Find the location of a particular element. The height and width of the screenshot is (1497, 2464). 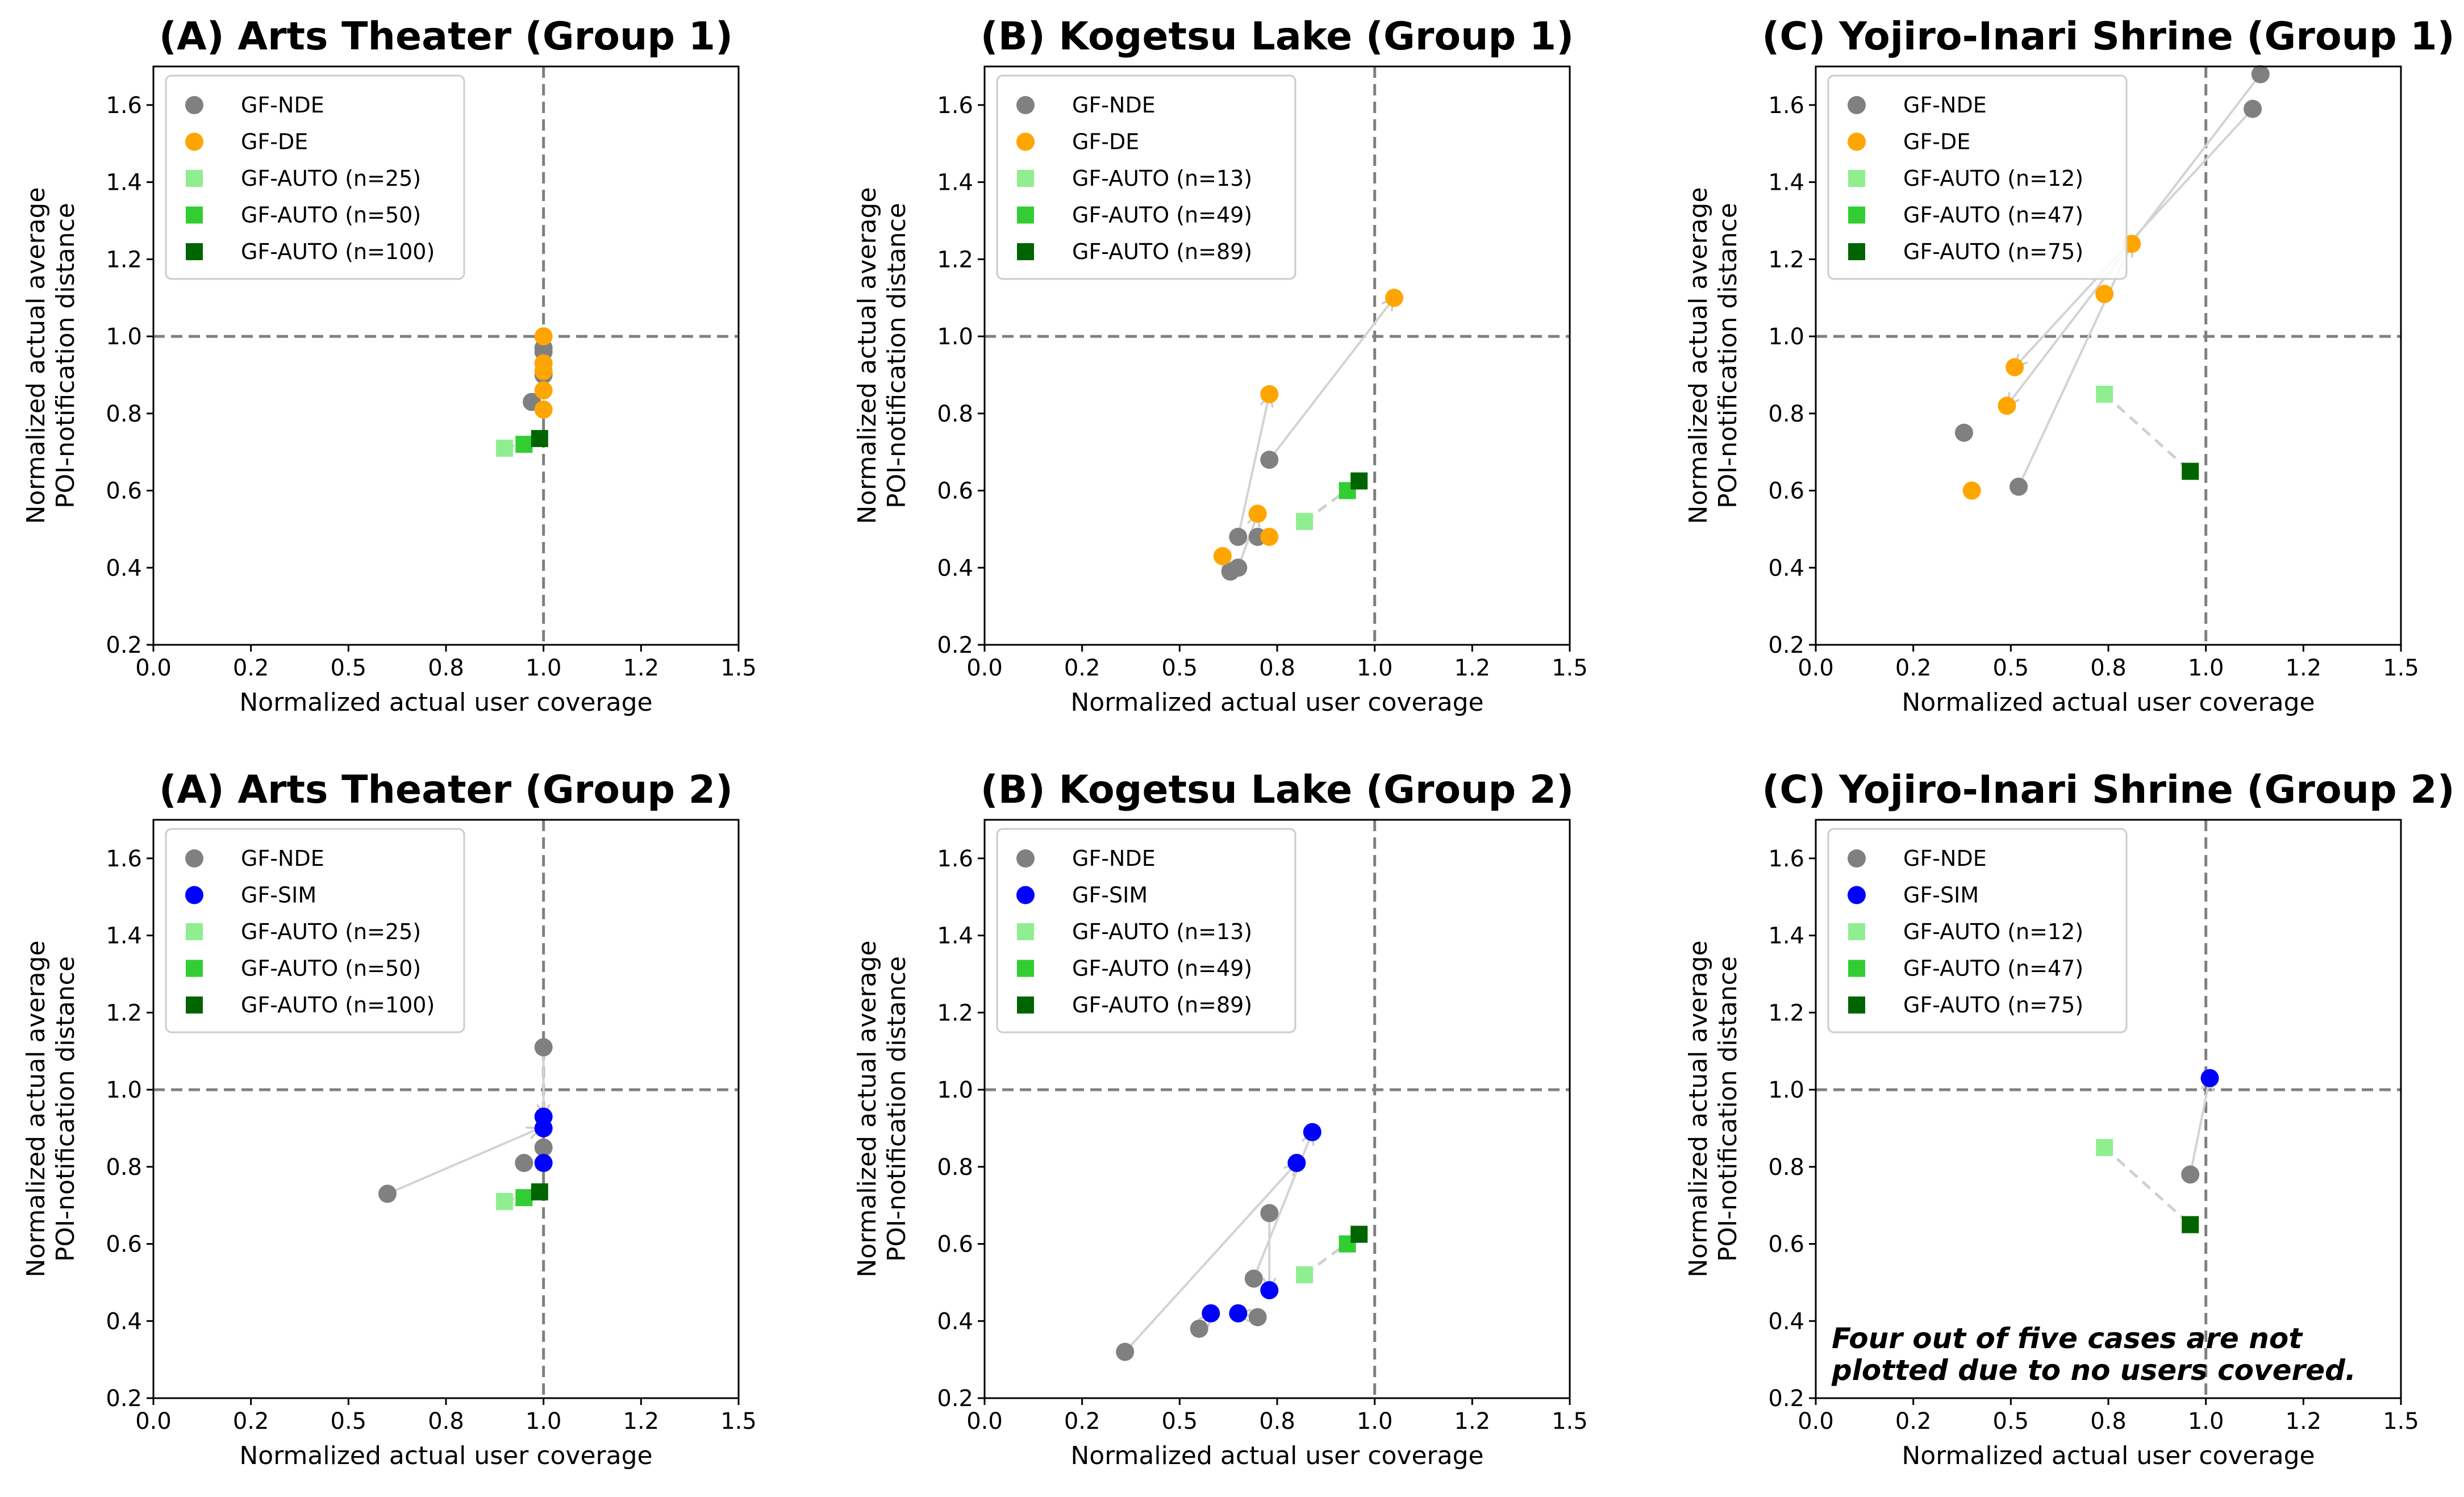

legend-label: GF-AUTO (n=75) is located at coordinates (1993, 1005).